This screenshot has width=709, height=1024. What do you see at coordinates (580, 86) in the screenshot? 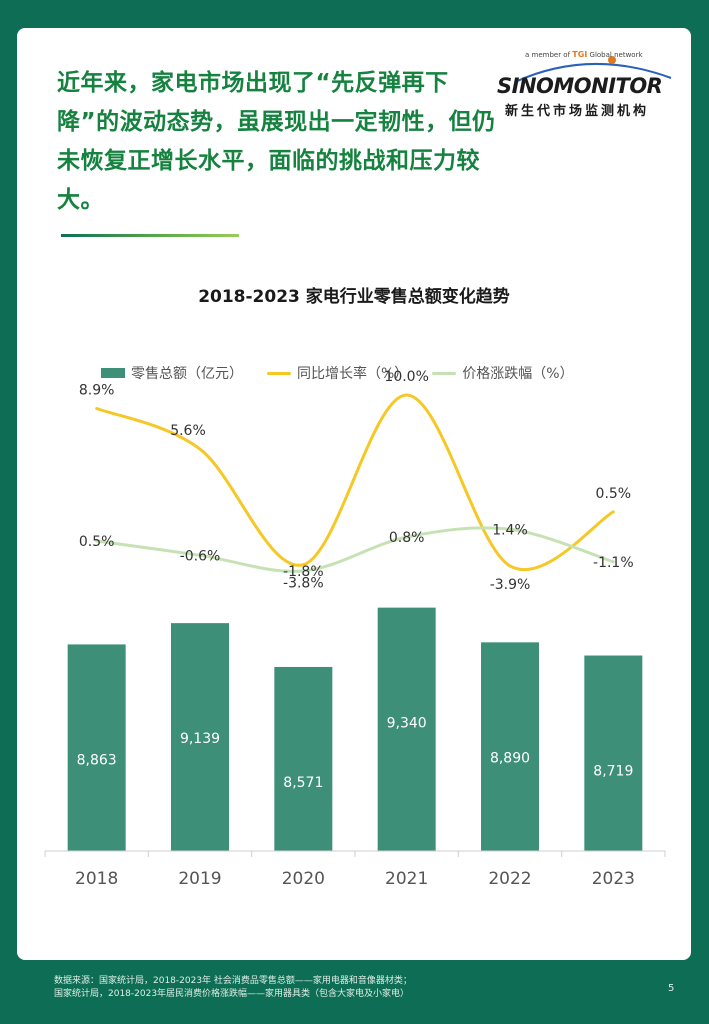
I see `logo-name: SINOMONITOR` at bounding box center [580, 86].